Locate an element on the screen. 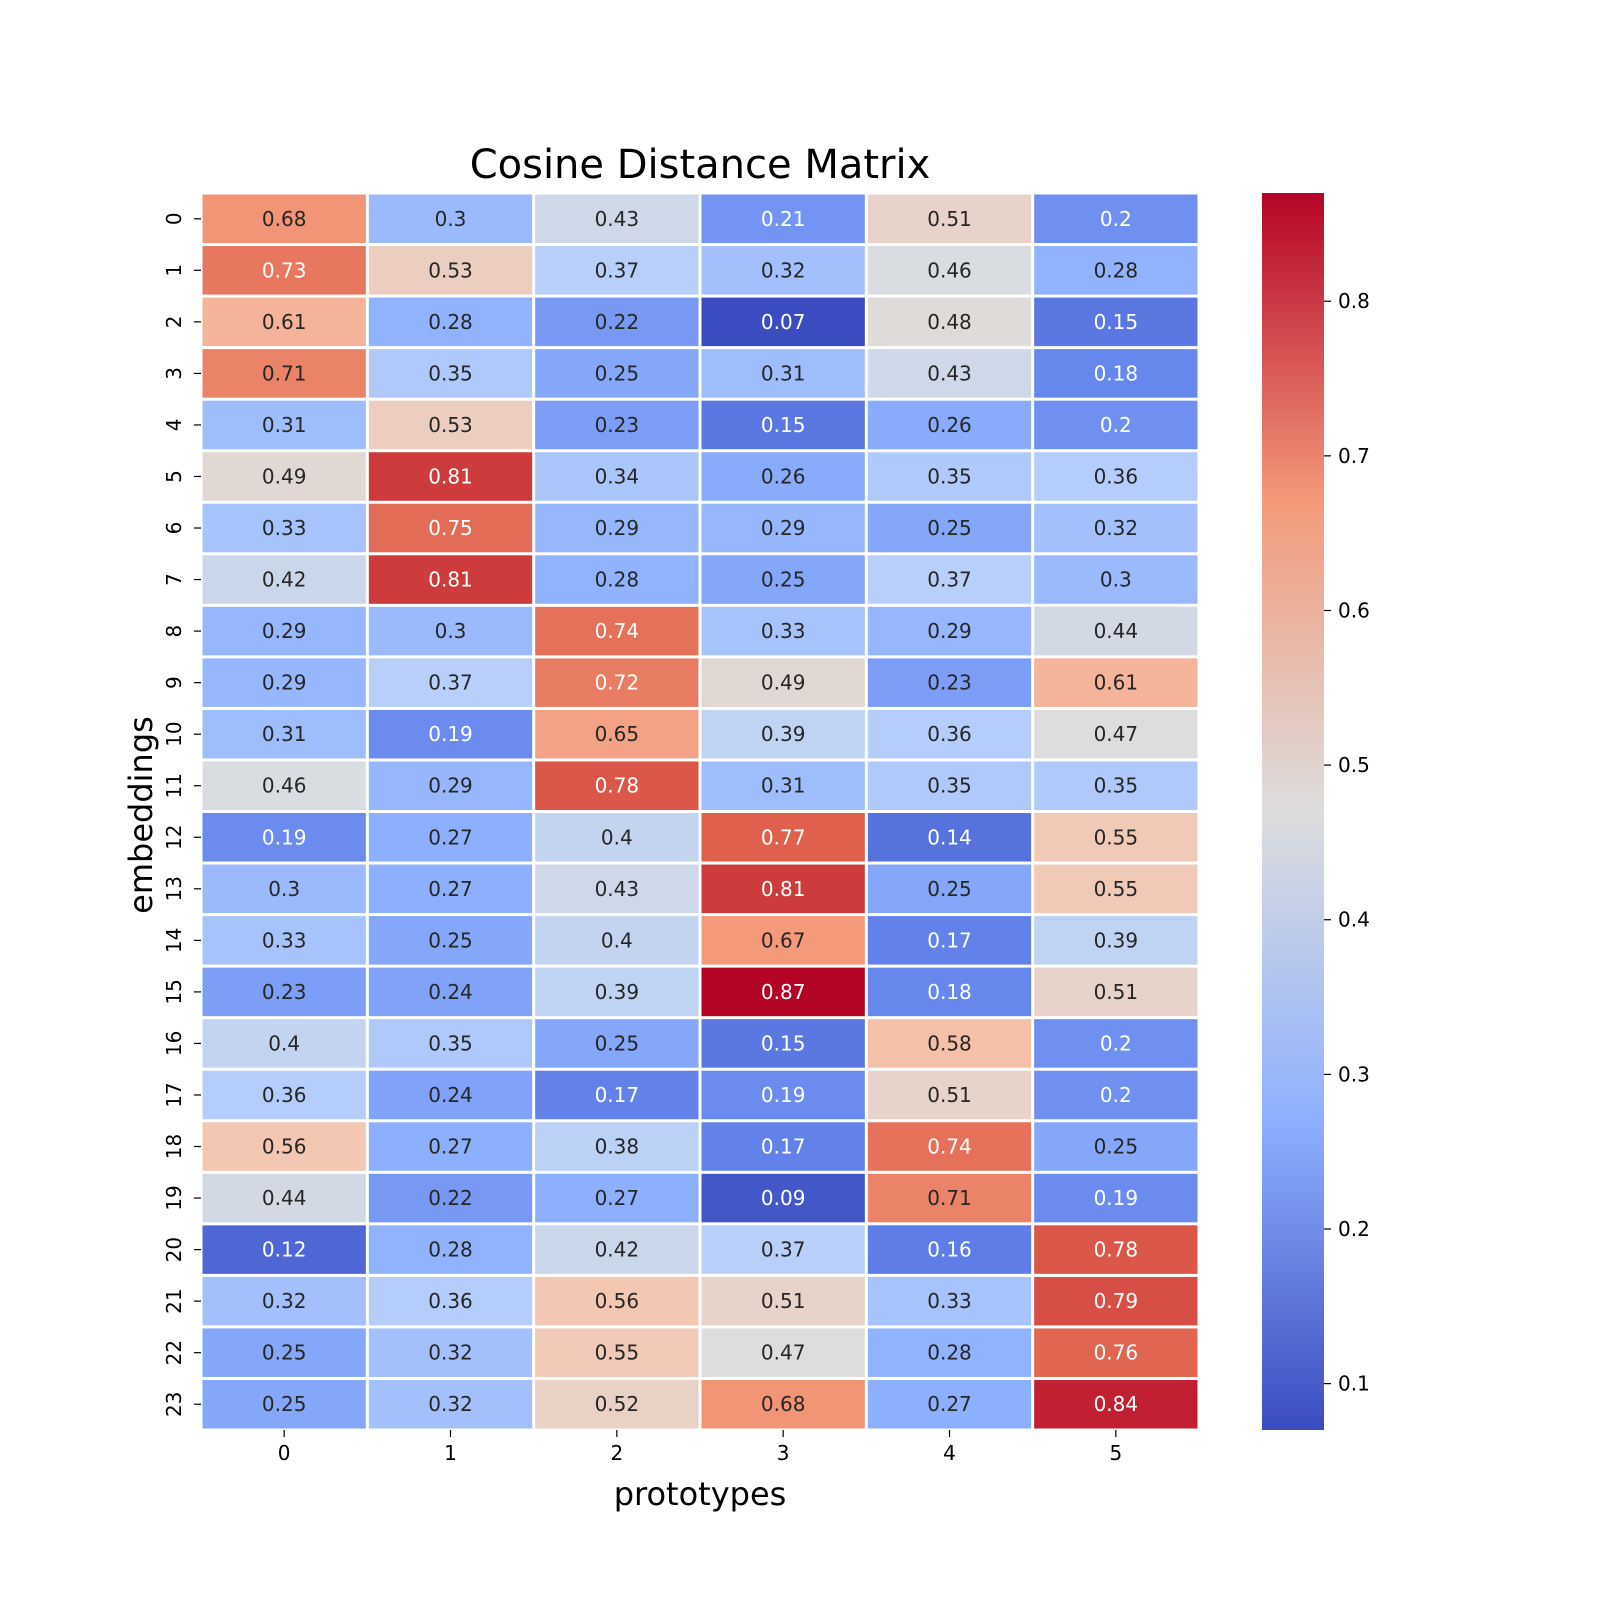 Image resolution: width=1600 pixels, height=1600 pixels. cell-value-label: 0.39 is located at coordinates (617, 992).